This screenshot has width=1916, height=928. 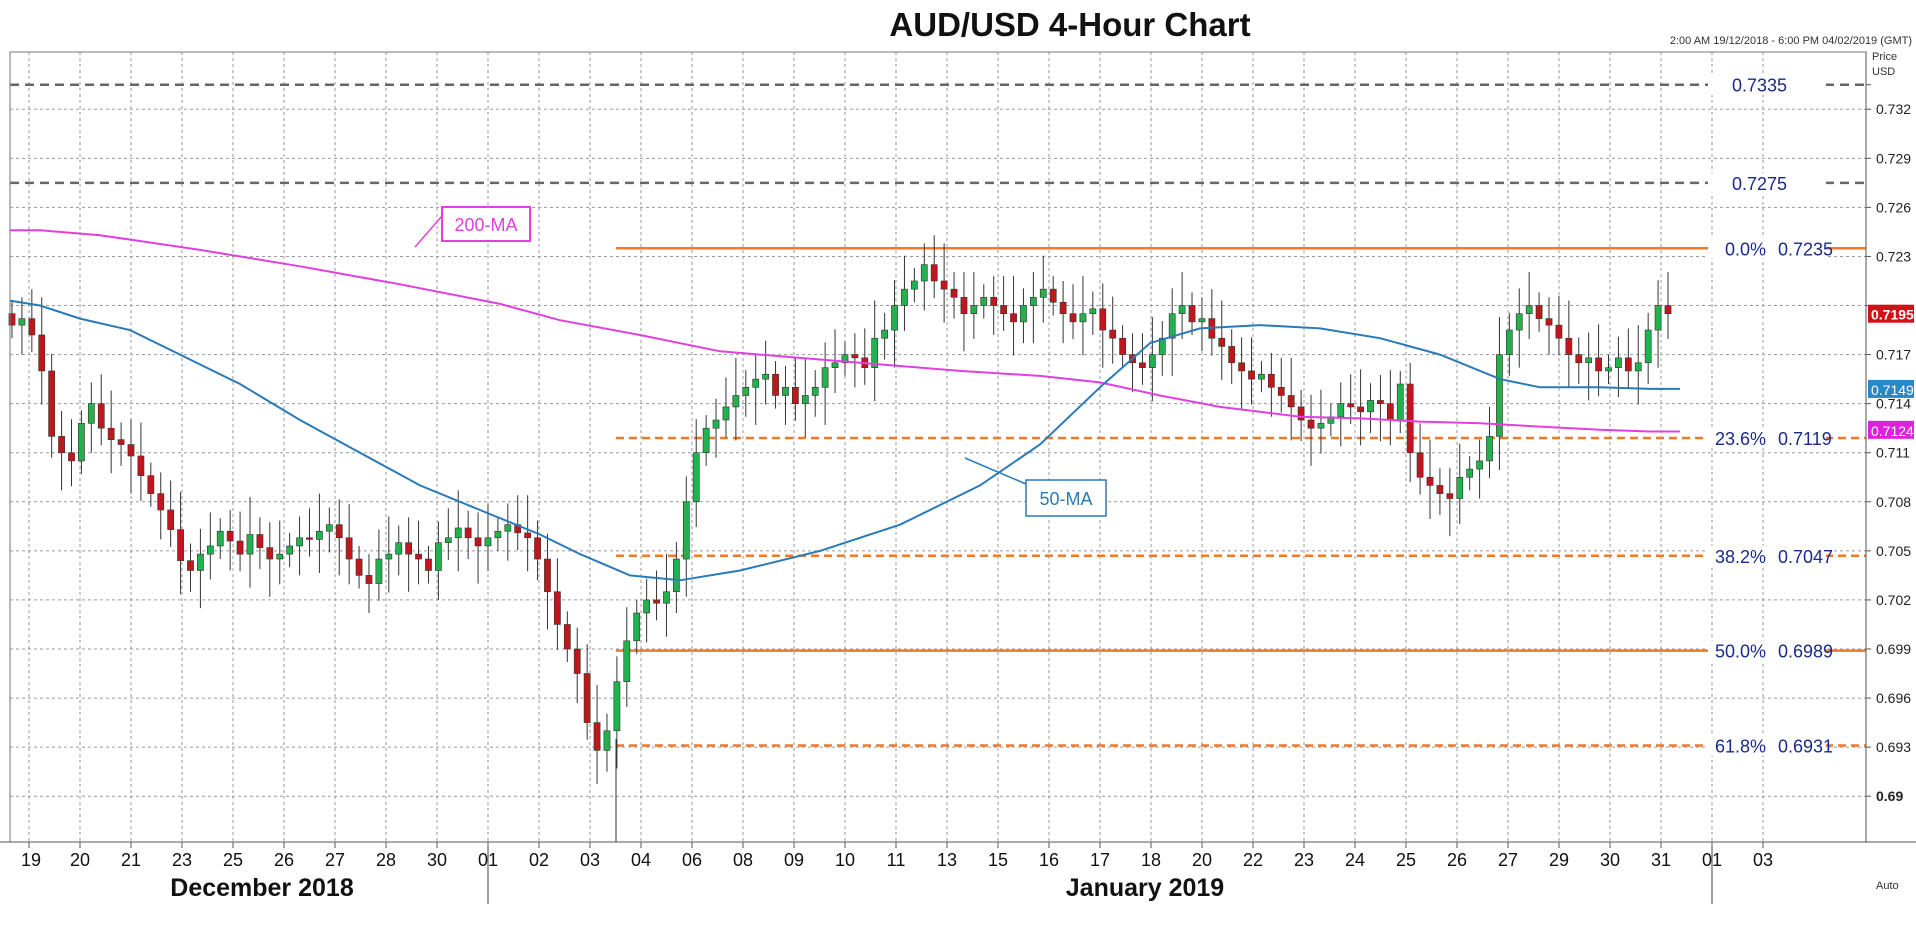 I want to click on chart-title: AUD/USD 4-Hour Chart, so click(x=1069, y=24).